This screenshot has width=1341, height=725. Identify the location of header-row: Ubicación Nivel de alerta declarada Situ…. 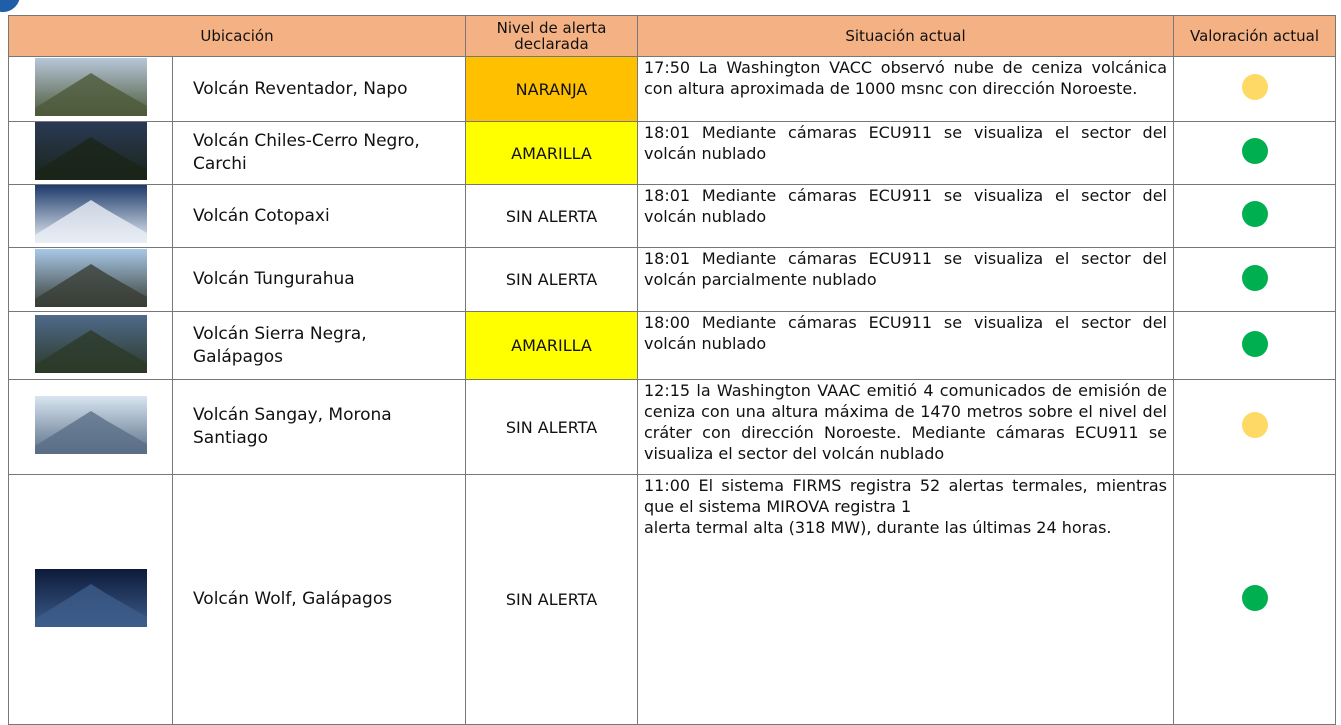
(672, 36).